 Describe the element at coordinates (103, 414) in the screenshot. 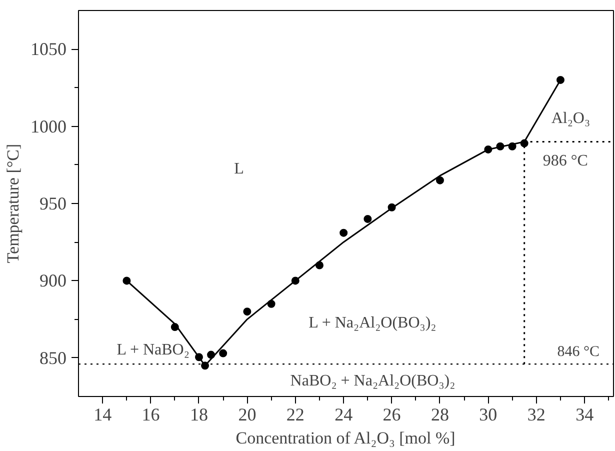

I see `x-tick-label: 14` at that location.